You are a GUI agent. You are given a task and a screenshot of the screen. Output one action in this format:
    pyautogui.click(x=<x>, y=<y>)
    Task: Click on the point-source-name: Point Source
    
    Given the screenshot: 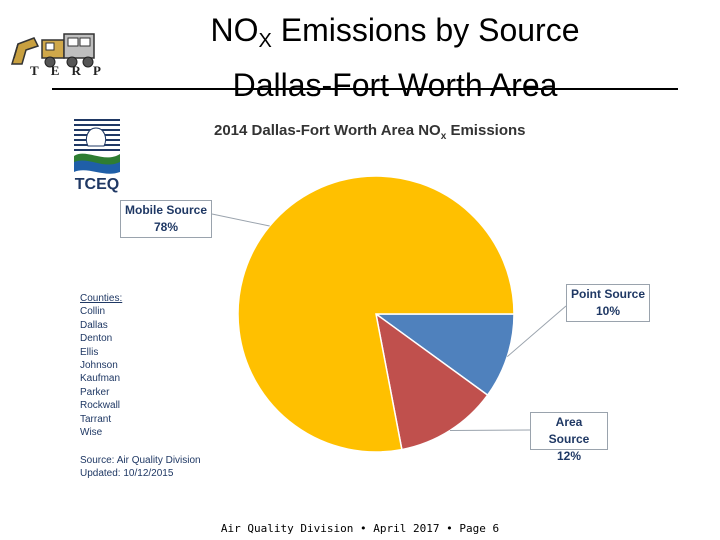 What is the action you would take?
    pyautogui.click(x=608, y=294)
    